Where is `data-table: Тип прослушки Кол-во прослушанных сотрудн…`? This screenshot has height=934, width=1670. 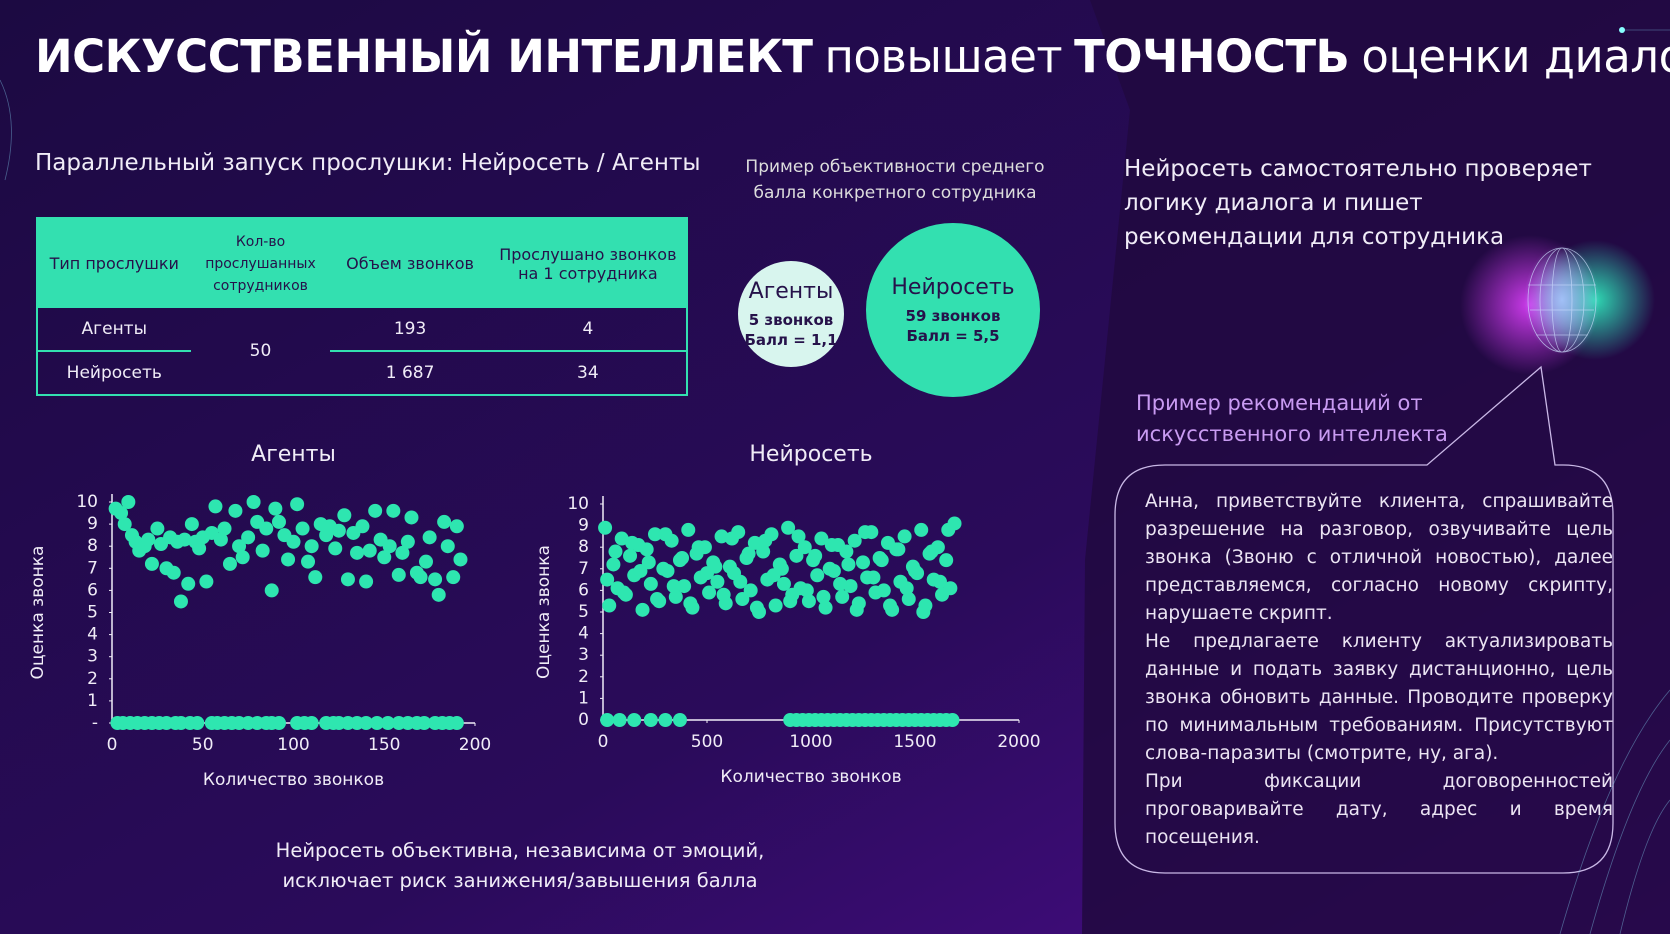 data-table: Тип прослушки Кол-во прослушанных сотрудн… is located at coordinates (362, 306).